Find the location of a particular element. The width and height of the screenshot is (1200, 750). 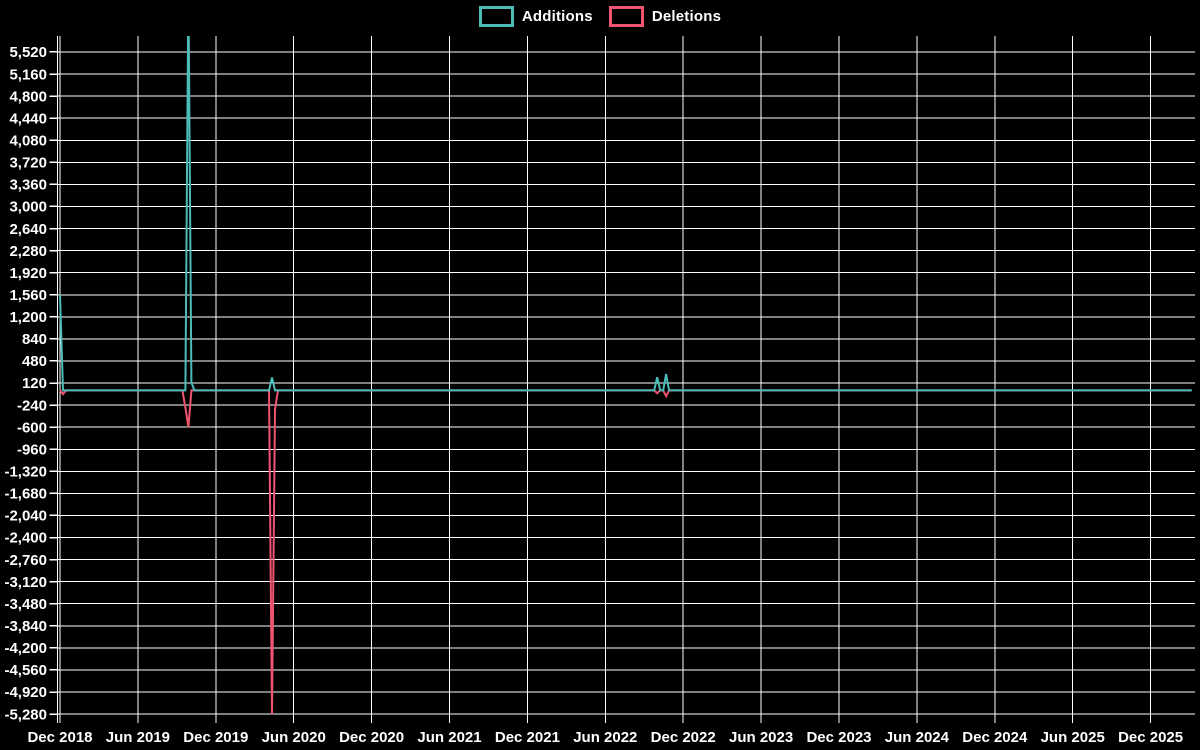

x-tick-label: Jun 2019 is located at coordinates (138, 737).